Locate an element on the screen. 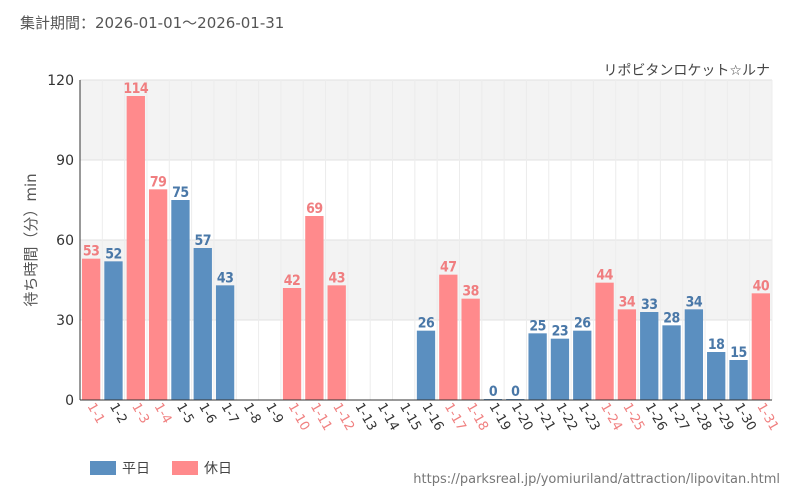 Image resolution: width=800 pixels, height=500 pixels. x-tick-1-31: 1-31 is located at coordinates (767, 417).